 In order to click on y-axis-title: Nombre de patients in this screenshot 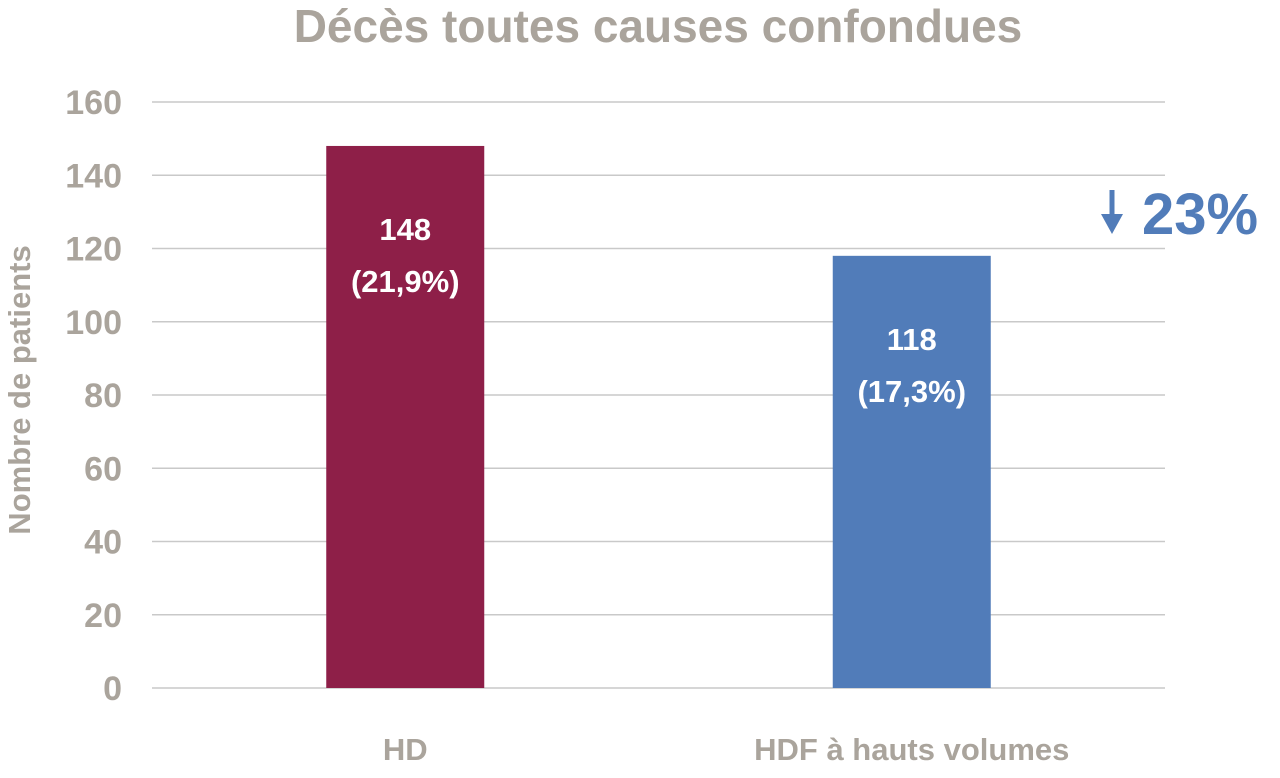, I will do `click(19, 389)`.